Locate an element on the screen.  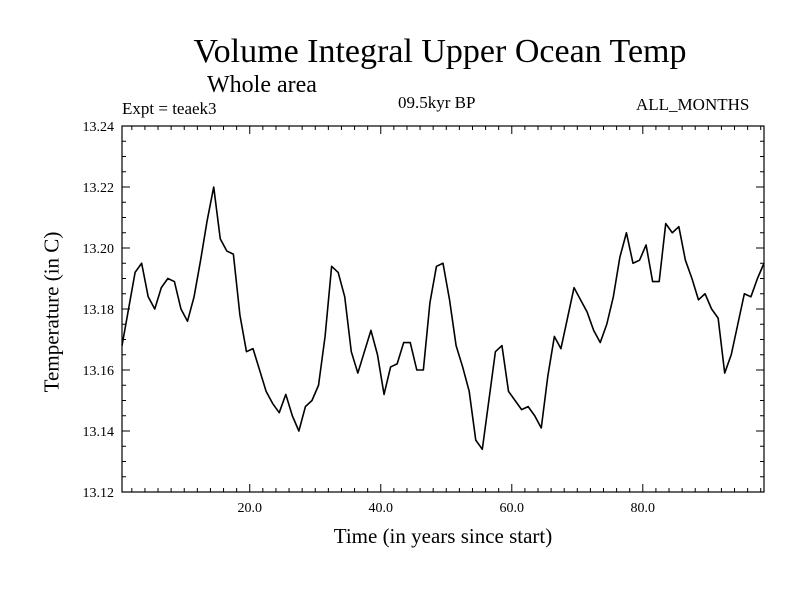
y-tick-label: 13.22 is located at coordinates (99, 188).